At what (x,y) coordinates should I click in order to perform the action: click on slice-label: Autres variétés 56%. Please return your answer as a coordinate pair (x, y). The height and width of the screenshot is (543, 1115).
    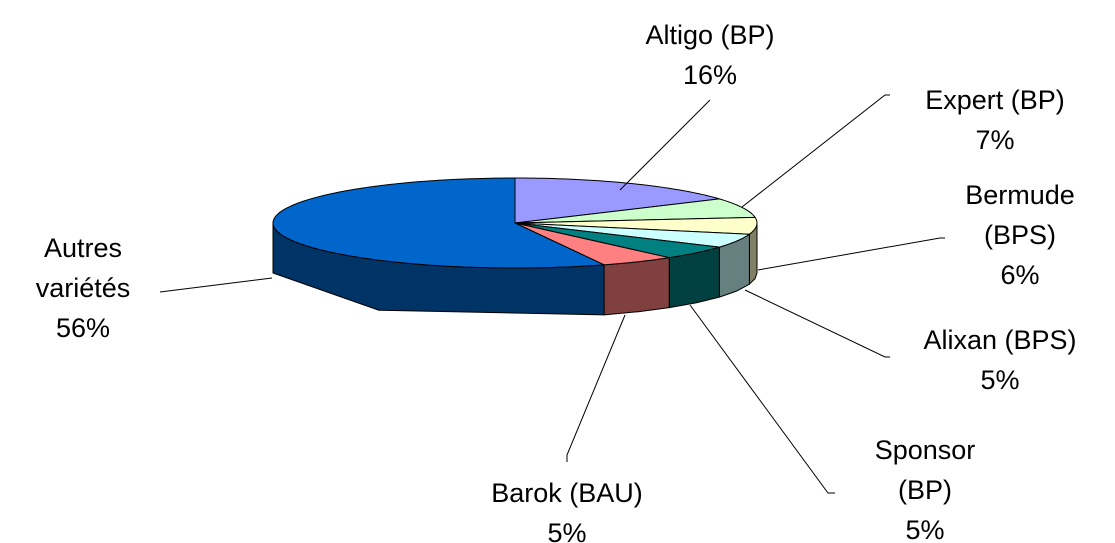
    Looking at the image, I should click on (83, 288).